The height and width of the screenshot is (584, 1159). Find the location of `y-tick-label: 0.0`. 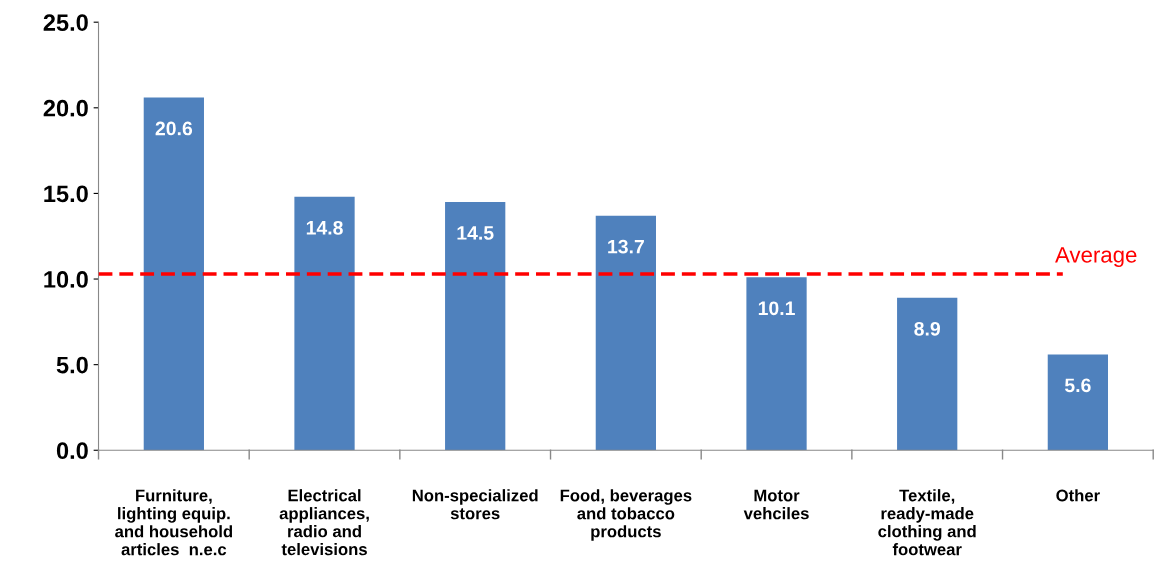

y-tick-label: 0.0 is located at coordinates (72, 451).